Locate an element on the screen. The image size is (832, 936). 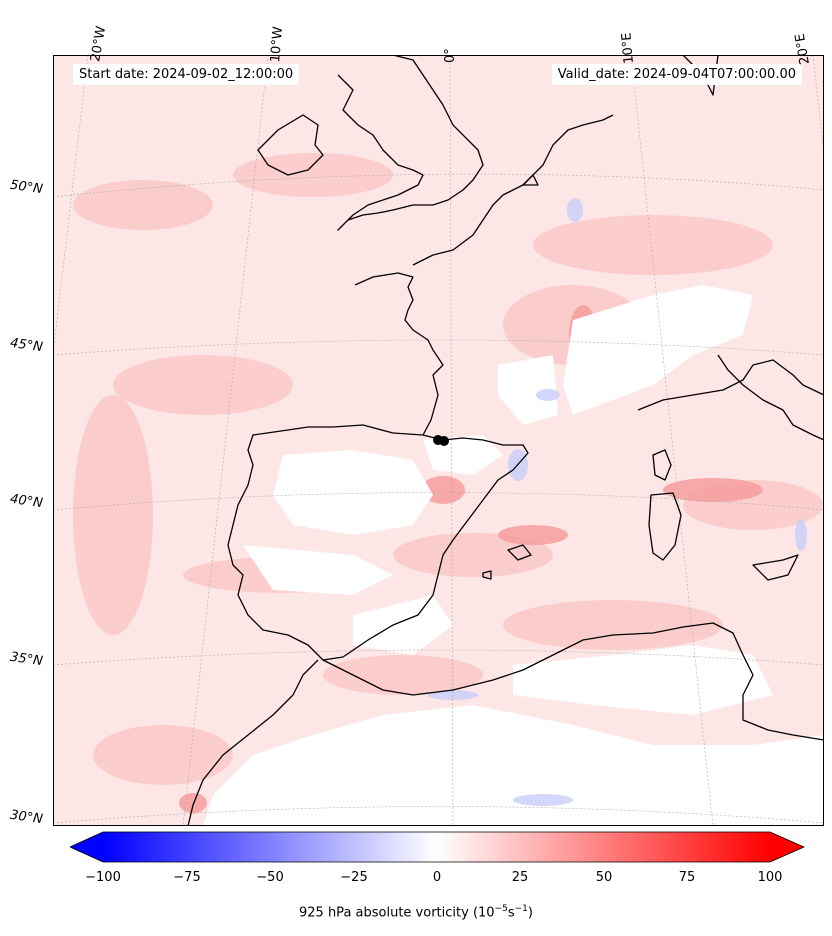
colorbar-tick: 100 is located at coordinates (770, 877).